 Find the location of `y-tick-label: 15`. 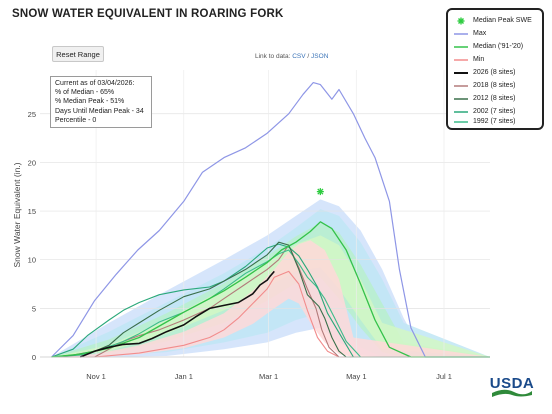

y-tick-label: 15 is located at coordinates (32, 211).